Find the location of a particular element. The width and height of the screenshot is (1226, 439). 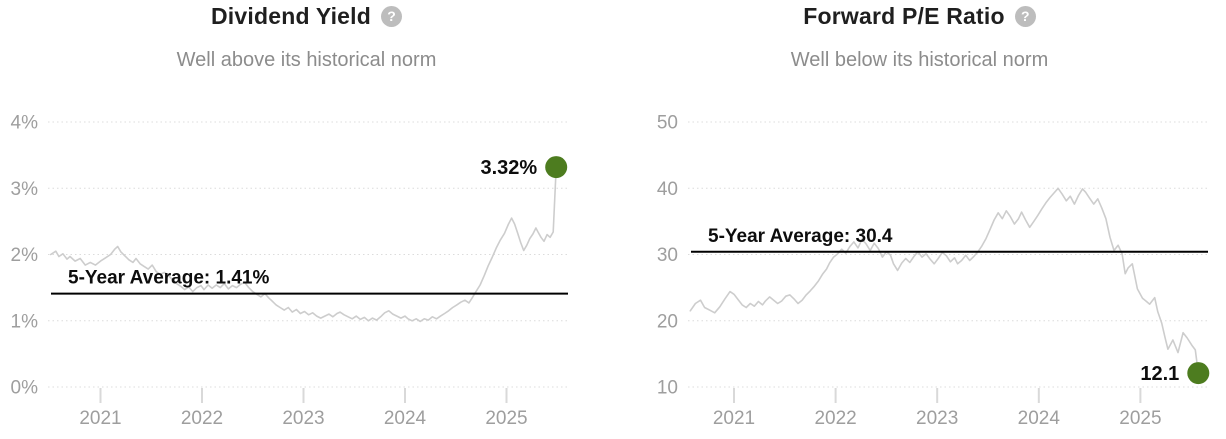

y-axis-label: 30 is located at coordinates (667, 255).